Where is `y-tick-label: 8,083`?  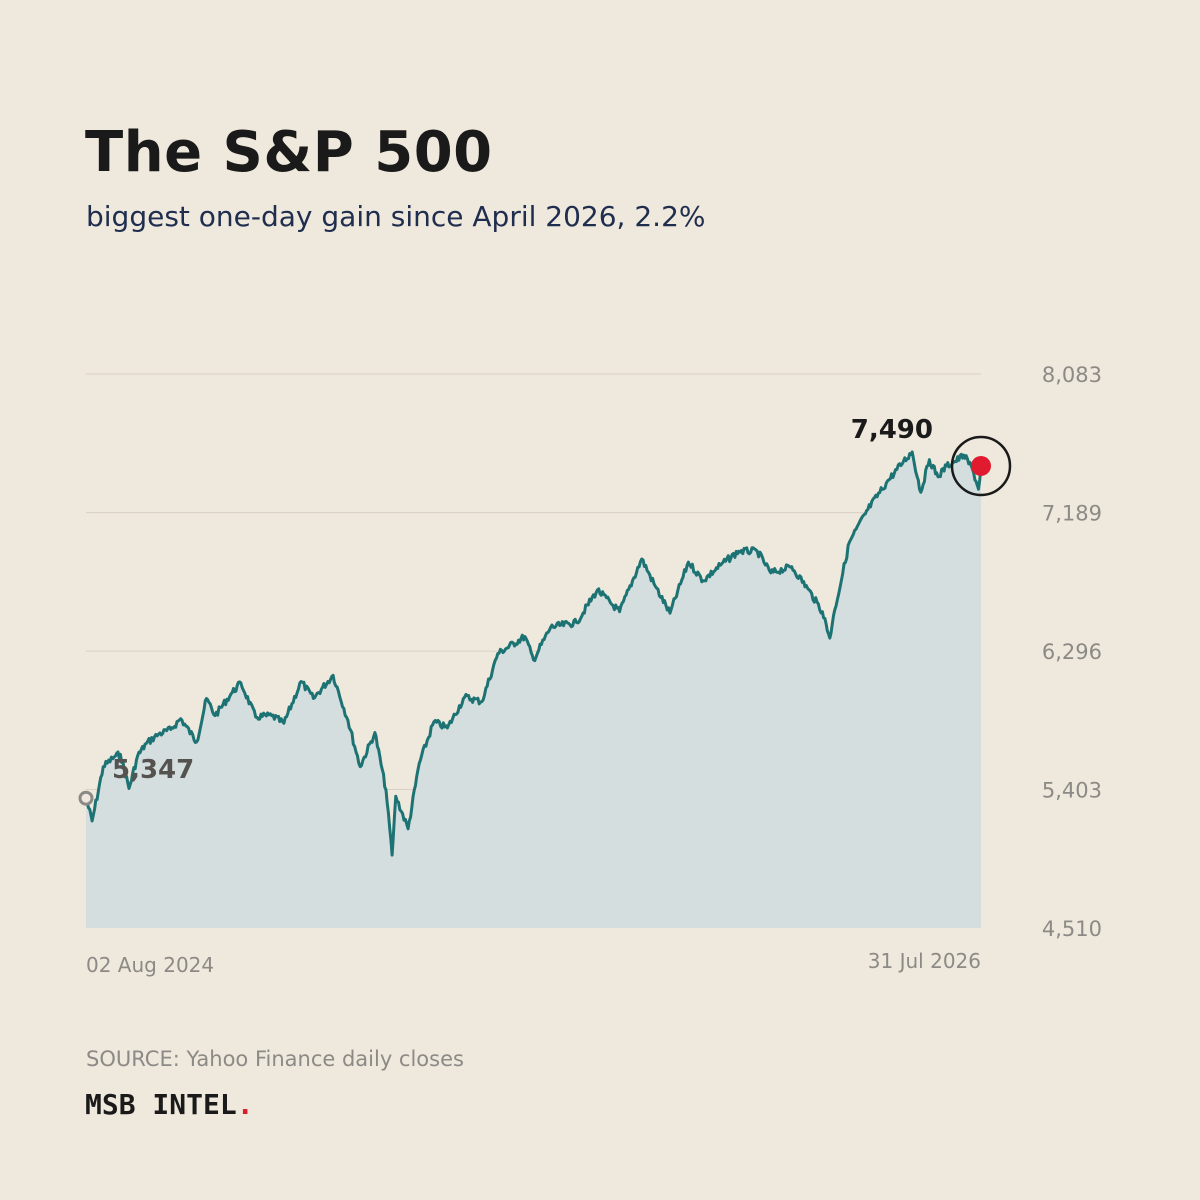
y-tick-label: 8,083 is located at coordinates (1072, 375).